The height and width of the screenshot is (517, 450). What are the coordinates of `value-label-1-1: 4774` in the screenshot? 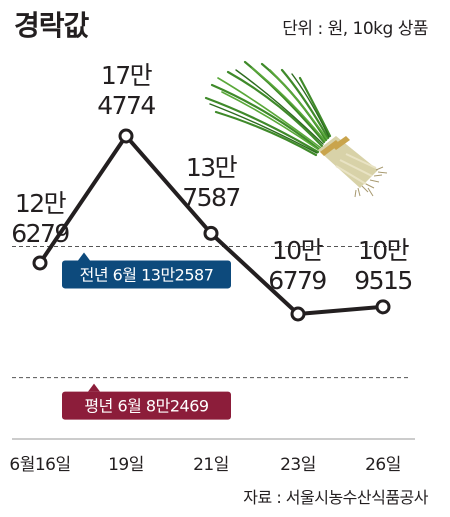 It's located at (126, 105).